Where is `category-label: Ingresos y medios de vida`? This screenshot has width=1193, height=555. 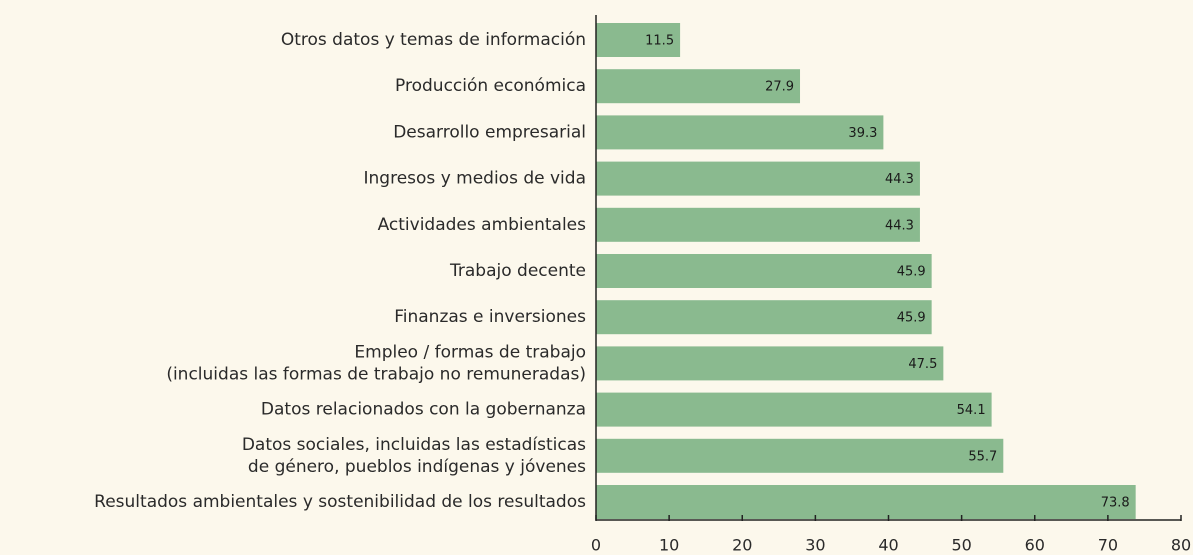
category-label: Ingresos y medios de vida is located at coordinates (475, 179).